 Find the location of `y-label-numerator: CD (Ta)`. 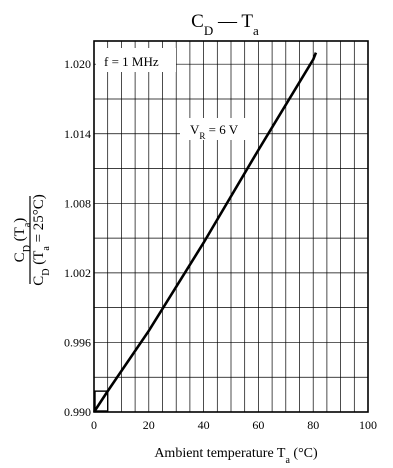

y-label-numerator: CD (Ta) is located at coordinates (22, 240).